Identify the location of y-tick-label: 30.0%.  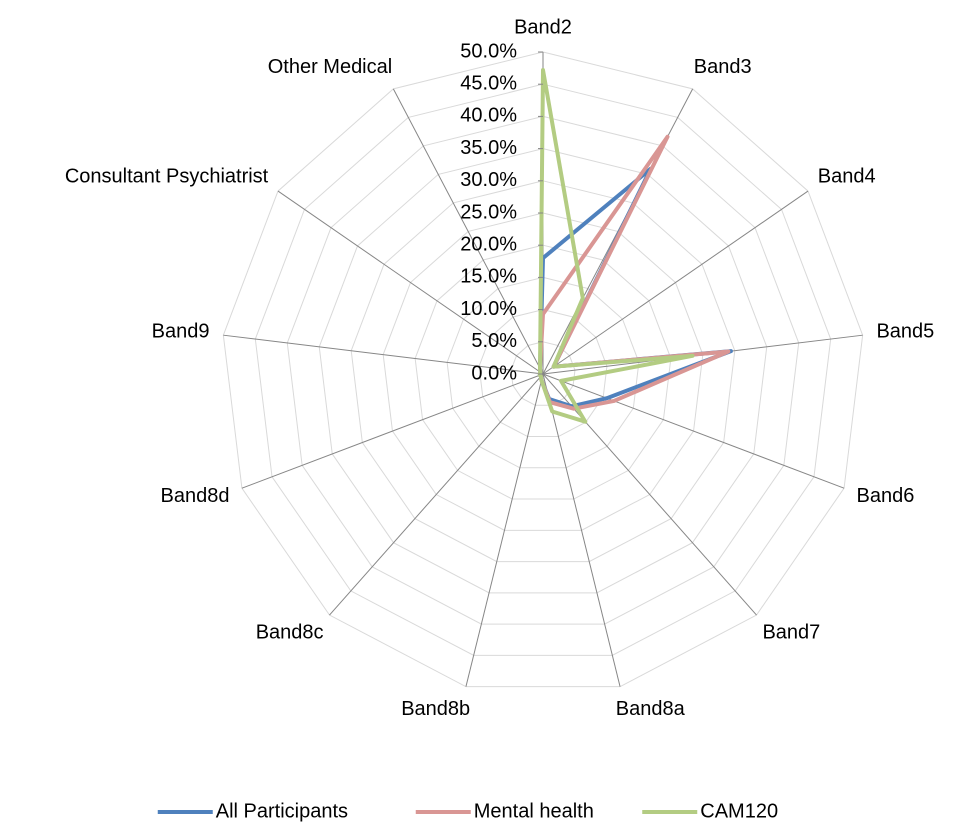
(488, 180).